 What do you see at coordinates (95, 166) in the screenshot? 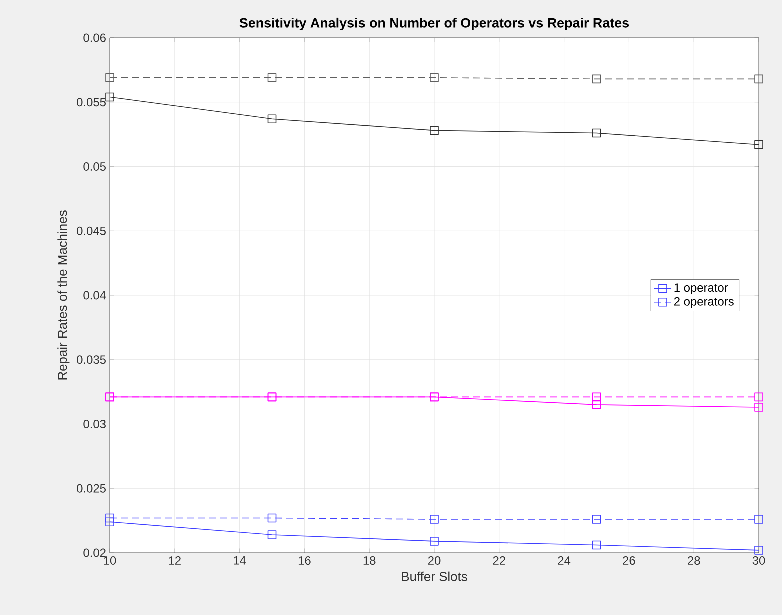
I see `y-tick-label: 0.05` at bounding box center [95, 166].